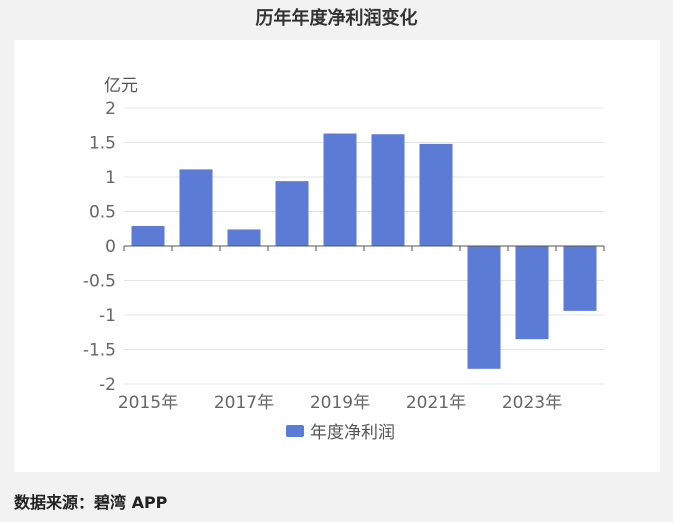 Image resolution: width=673 pixels, height=522 pixels. Describe the element at coordinates (292, 213) in the screenshot. I see `bar-2018年` at that location.